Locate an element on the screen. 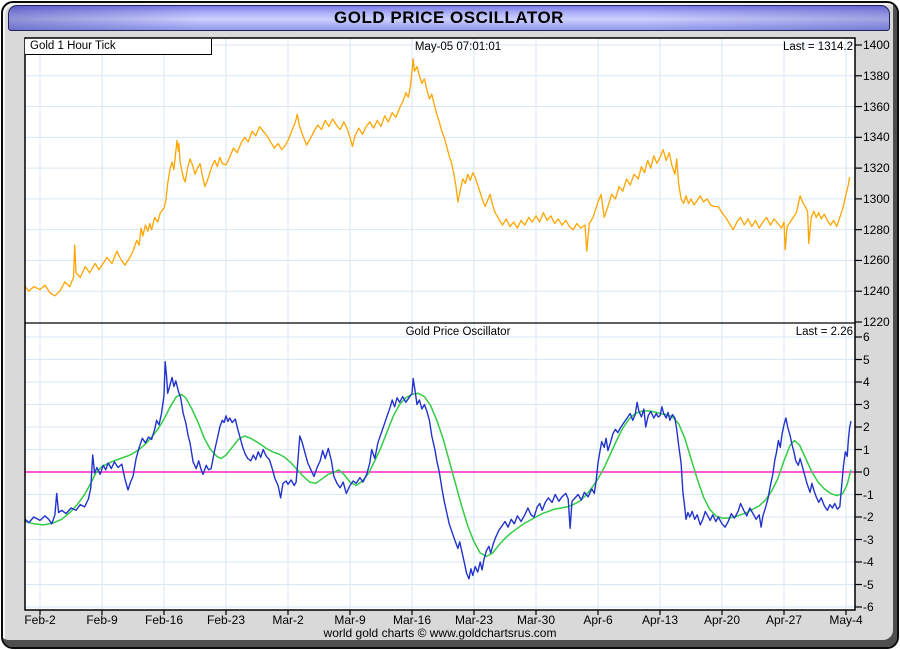  page-title: GOLD PRICE OSCILLATOR is located at coordinates (449, 17).